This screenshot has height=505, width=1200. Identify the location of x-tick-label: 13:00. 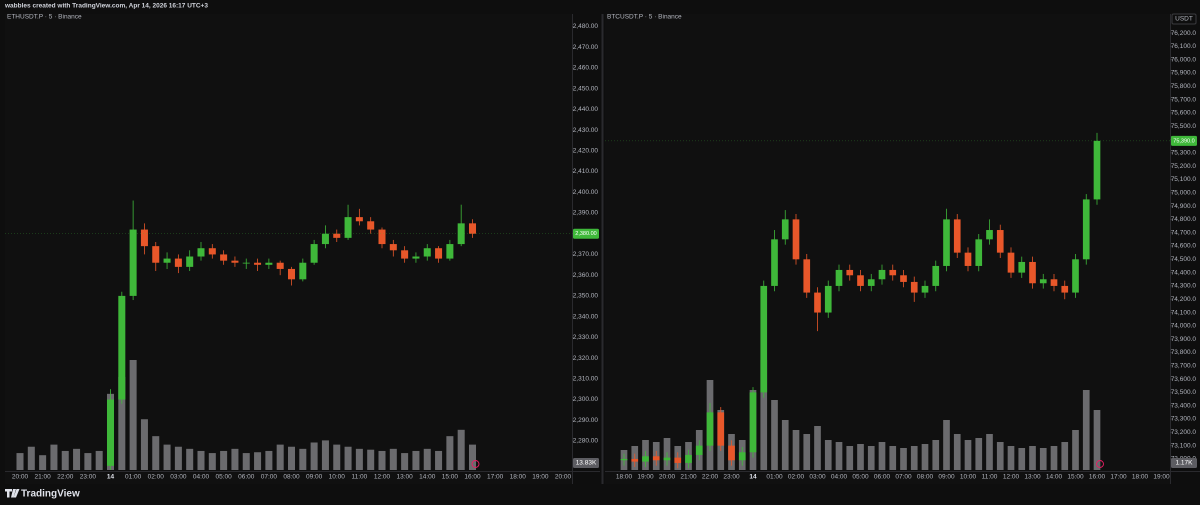
(404, 477).